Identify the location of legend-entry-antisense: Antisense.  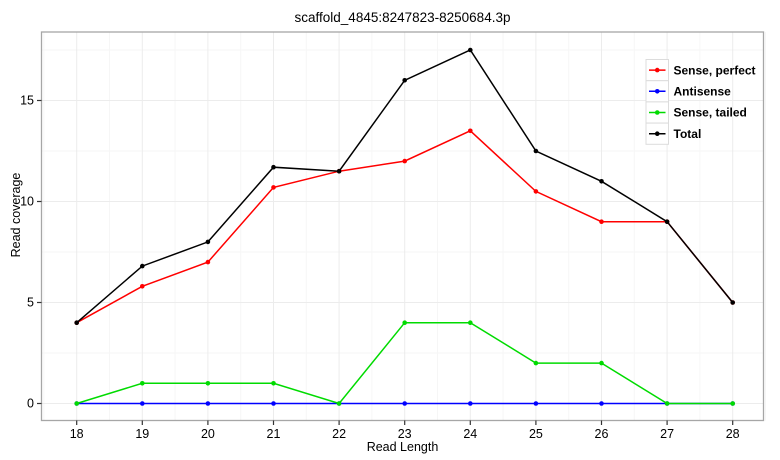
(688, 91).